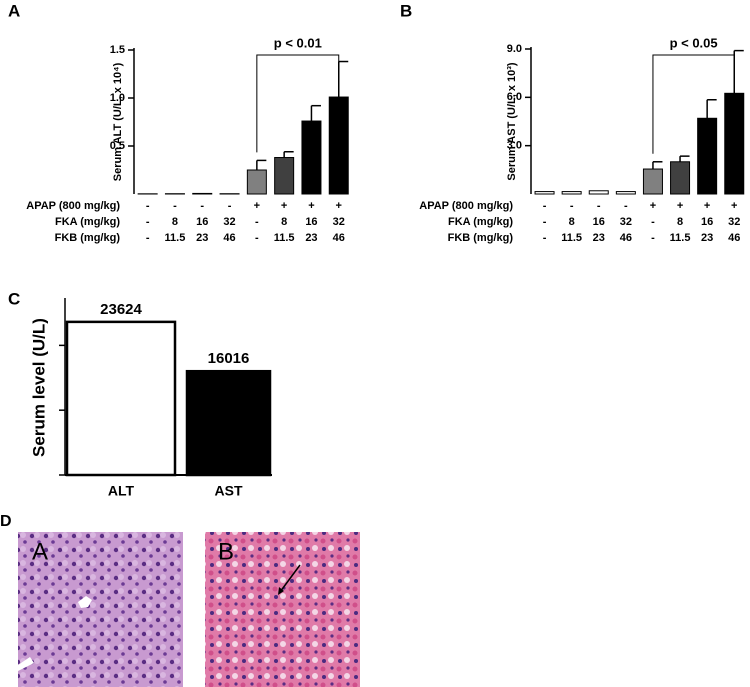 This screenshot has width=750, height=687. I want to click on value-label: 23624, so click(121, 309).